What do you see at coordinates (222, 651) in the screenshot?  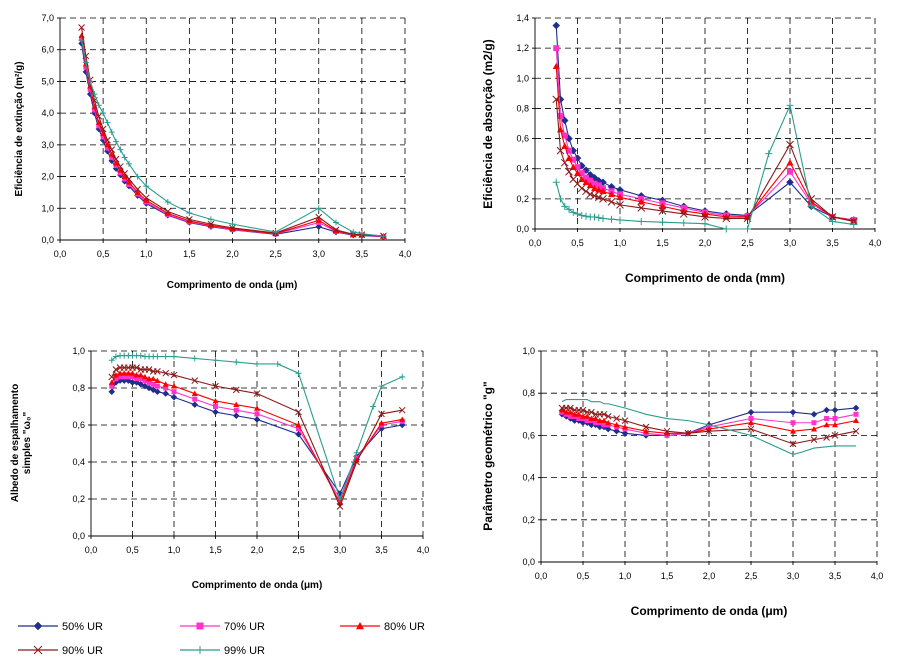 I see `legend-item: 99% UR` at bounding box center [222, 651].